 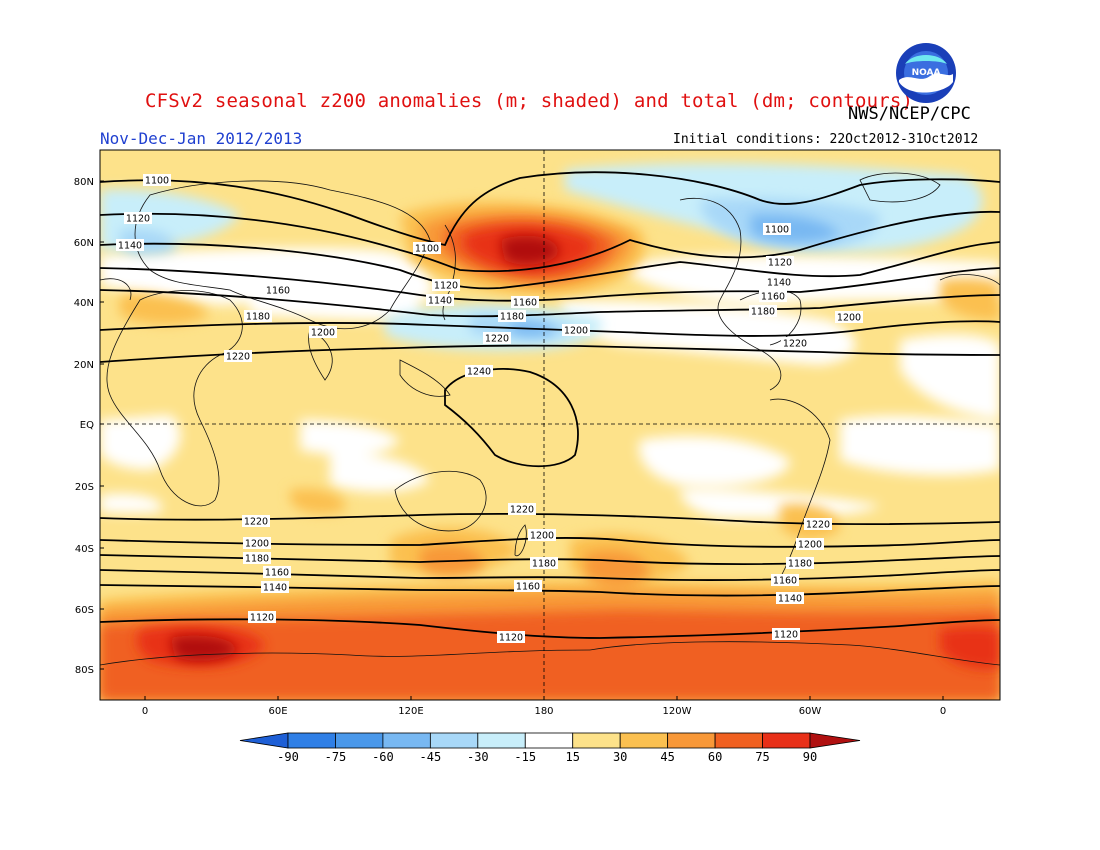 What do you see at coordinates (525, 757) in the screenshot?
I see `colorbar-label: -15` at bounding box center [525, 757].